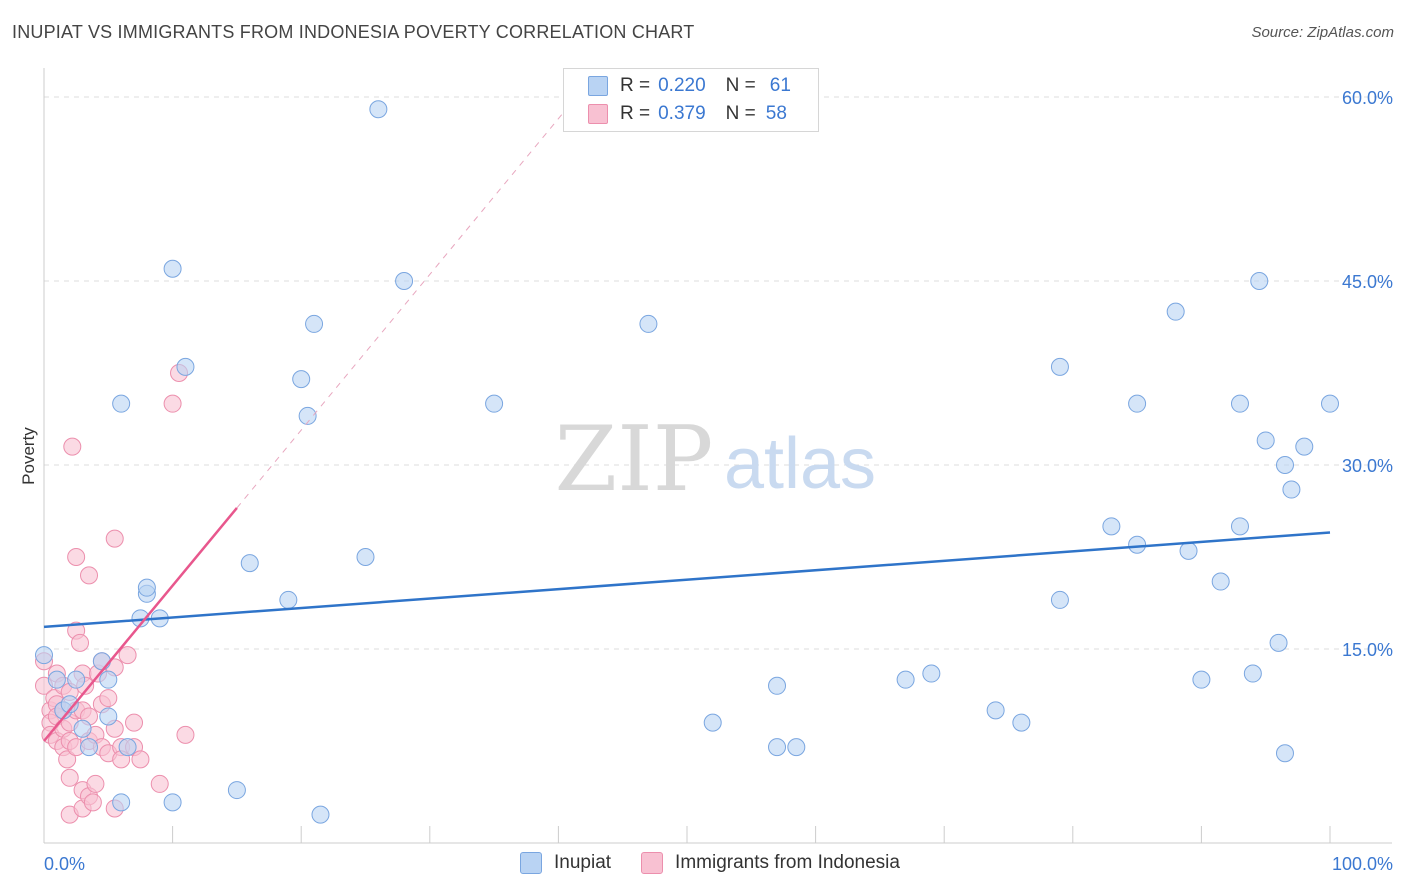  I want to click on legend-r-value: 0.379, so click(682, 113).